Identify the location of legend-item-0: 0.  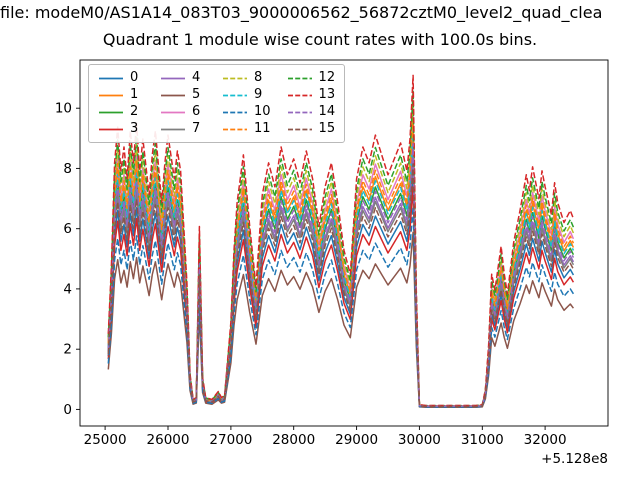
(121, 78).